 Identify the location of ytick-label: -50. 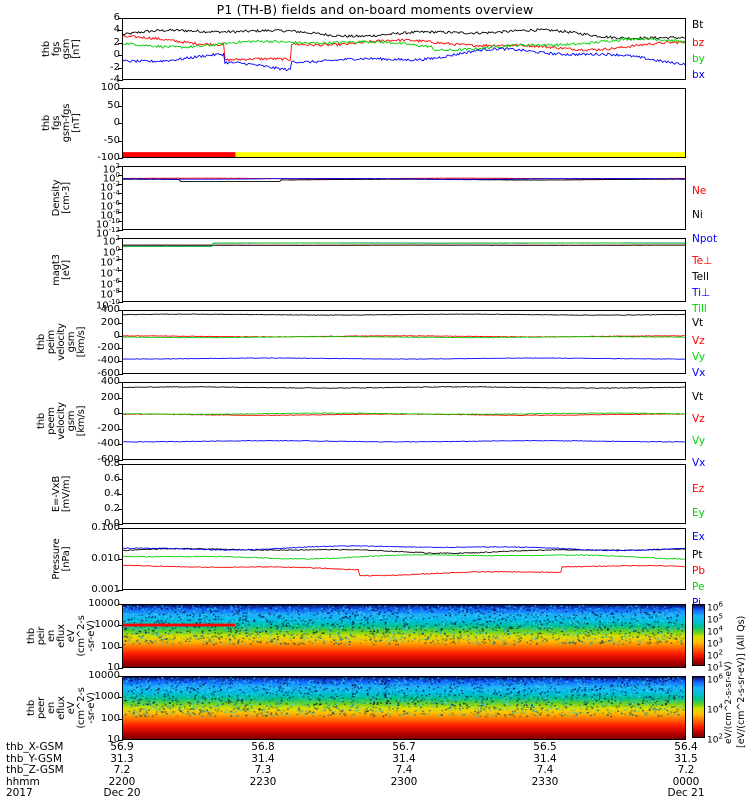
(111, 140).